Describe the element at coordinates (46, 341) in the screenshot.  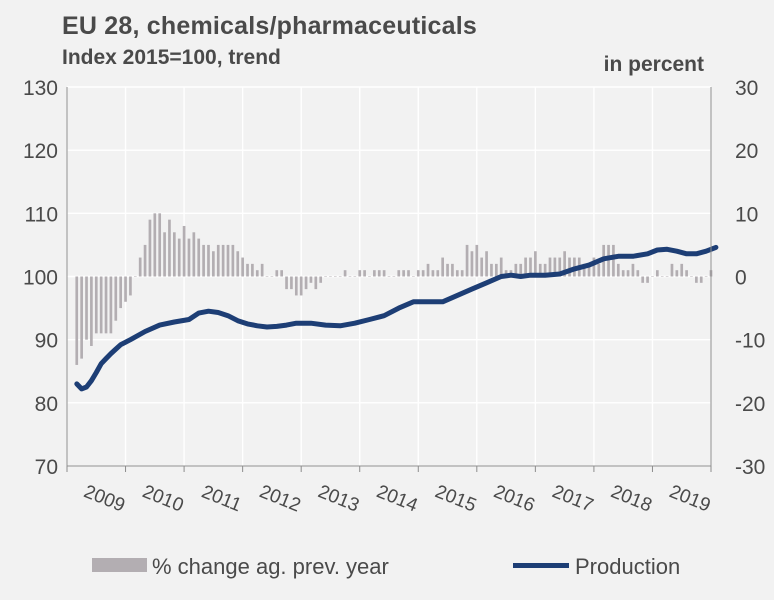
I see `left-tick-label: 90` at that location.